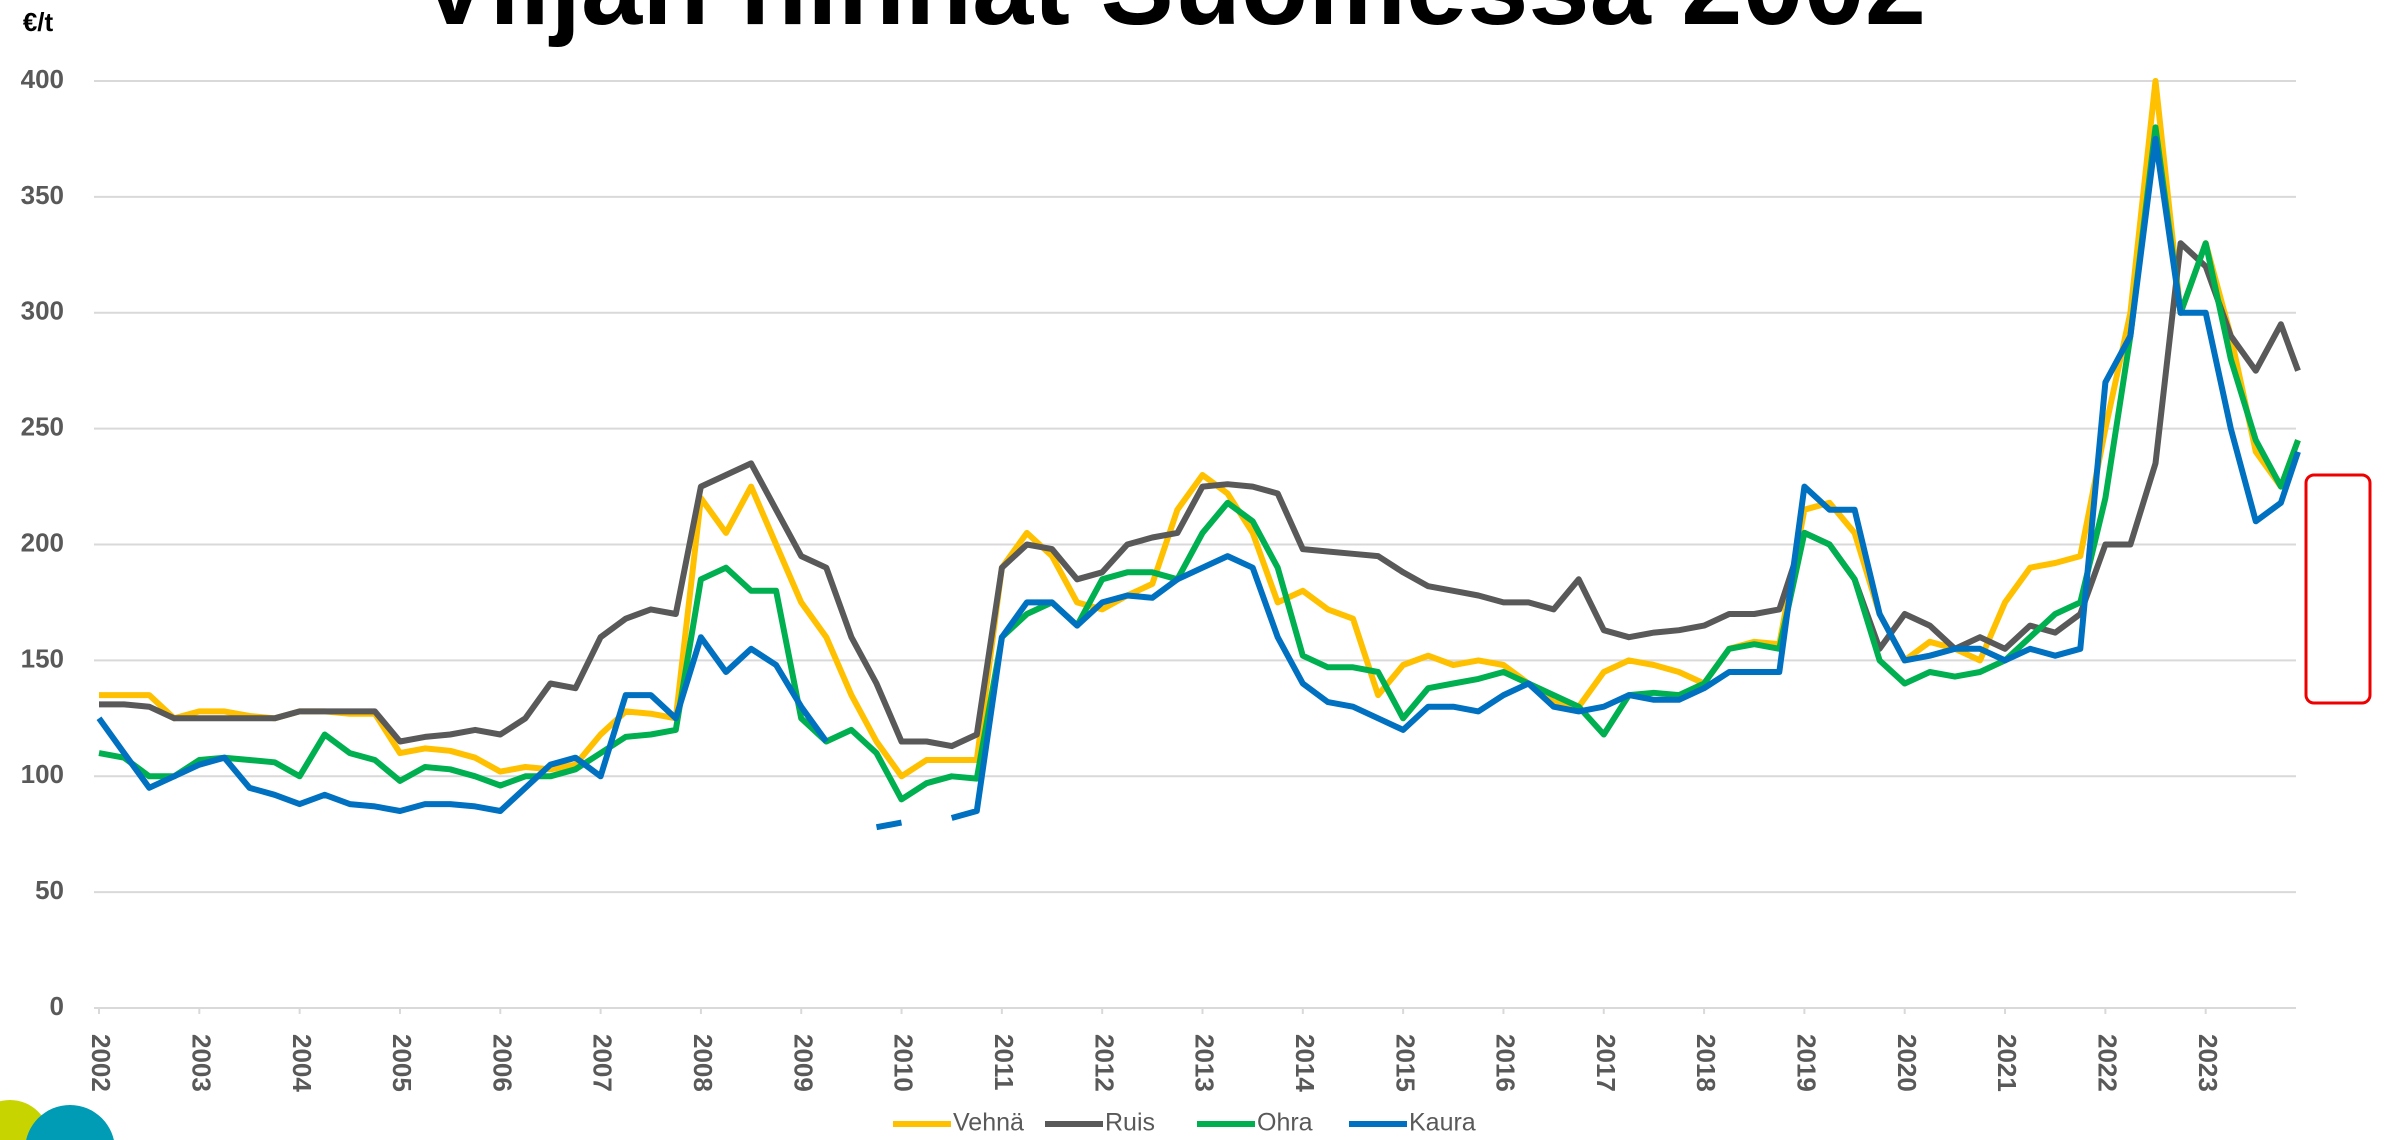 The width and height of the screenshot is (2387, 1140). I want to click on legend-label: Vehnä, so click(988, 1123).